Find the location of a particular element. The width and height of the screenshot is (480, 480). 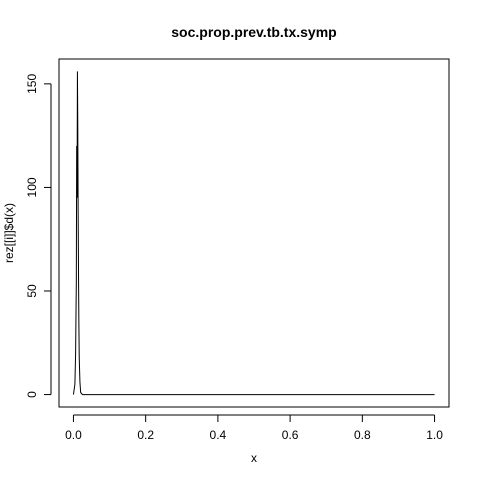

x-tick-label: 0.6 is located at coordinates (290, 435).